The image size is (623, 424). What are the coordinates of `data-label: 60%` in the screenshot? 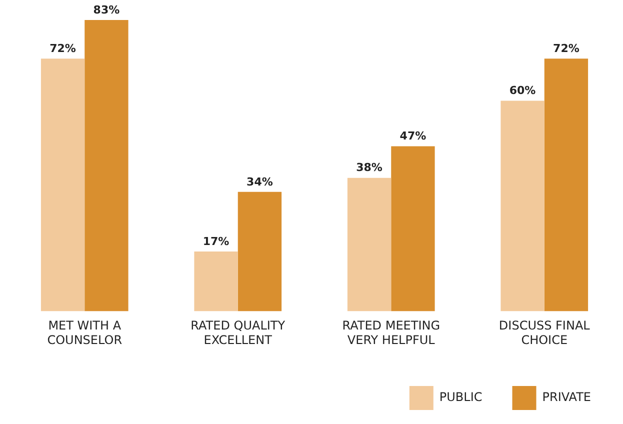 It's located at (522, 91).